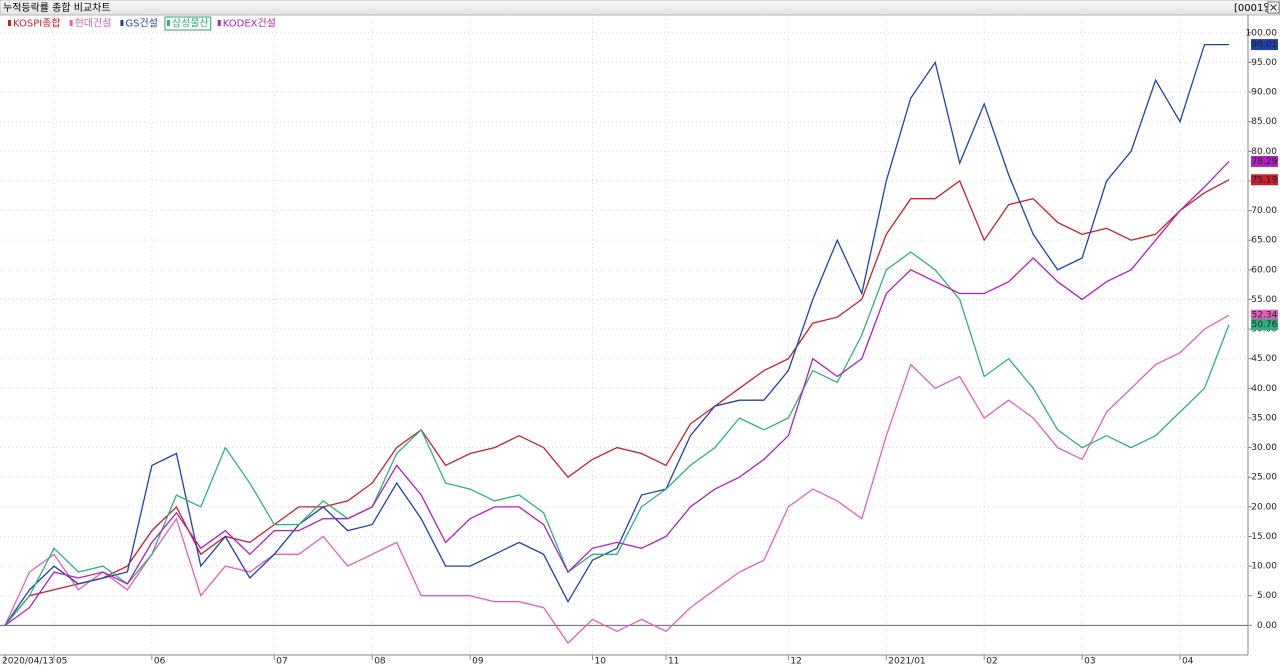 This screenshot has height=668, width=1280. I want to click on y-tick-label: 100.00, so click(1262, 33).